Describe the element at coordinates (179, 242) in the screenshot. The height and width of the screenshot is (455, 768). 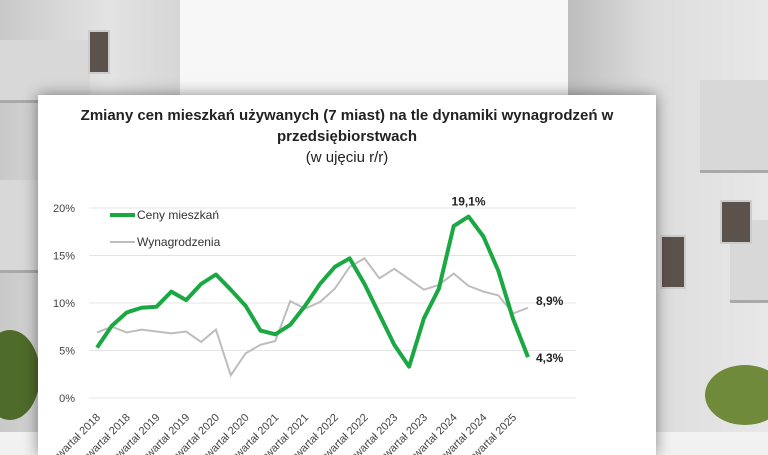
I see `legend-label: Wynagrodzenia` at that location.